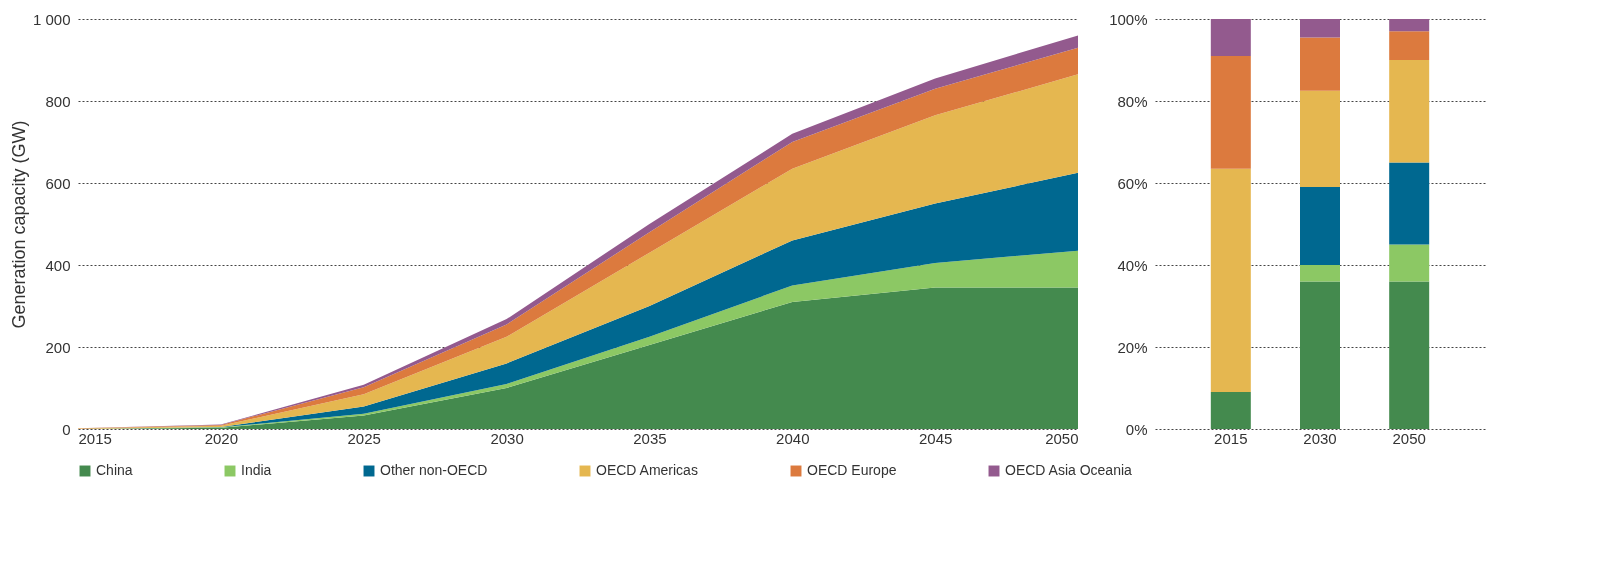  I want to click on y-tick-label: 400, so click(58, 265).